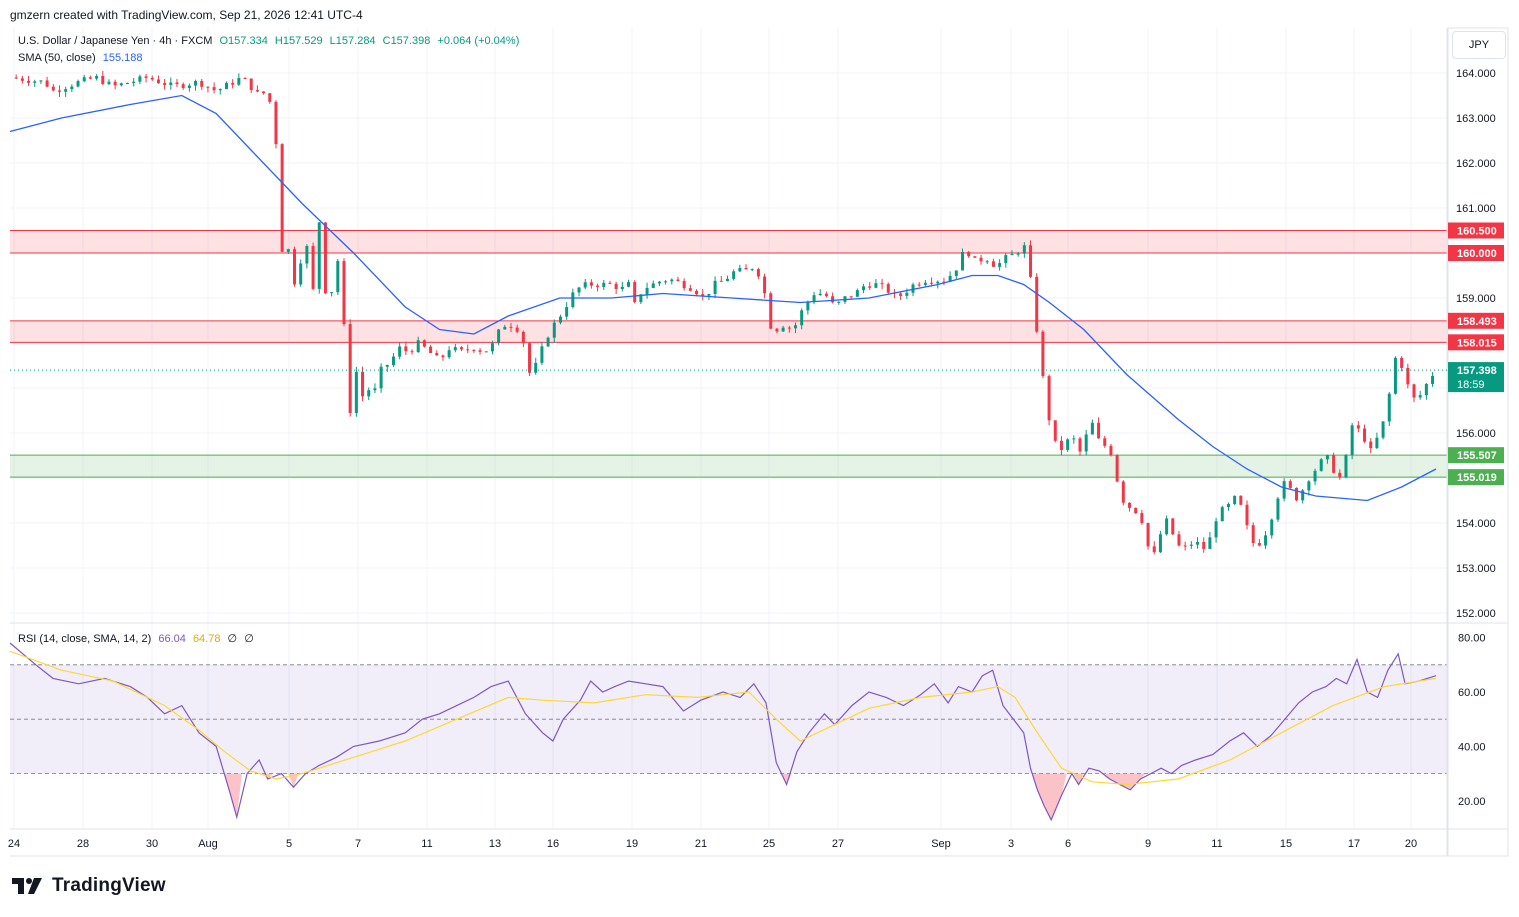 This screenshot has height=917, width=1519. What do you see at coordinates (728, 241) in the screenshot?
I see `zone-resistance` at bounding box center [728, 241].